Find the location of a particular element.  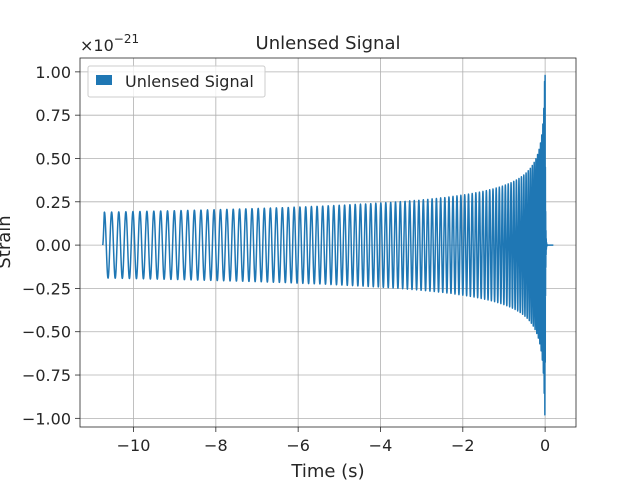

y-tick-label: 0.50 is located at coordinates (53, 158).